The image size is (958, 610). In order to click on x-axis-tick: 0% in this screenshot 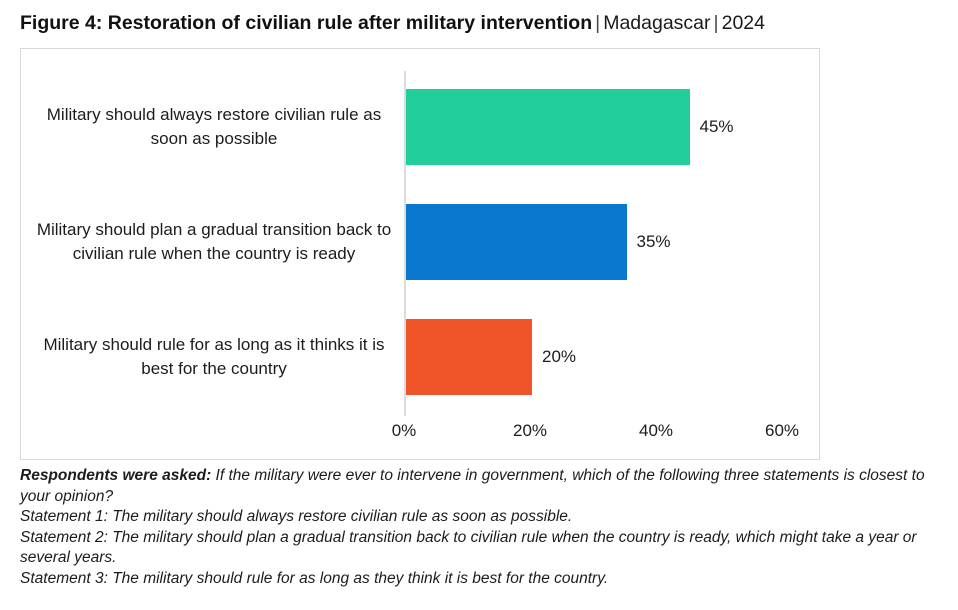, I will do `click(404, 430)`.